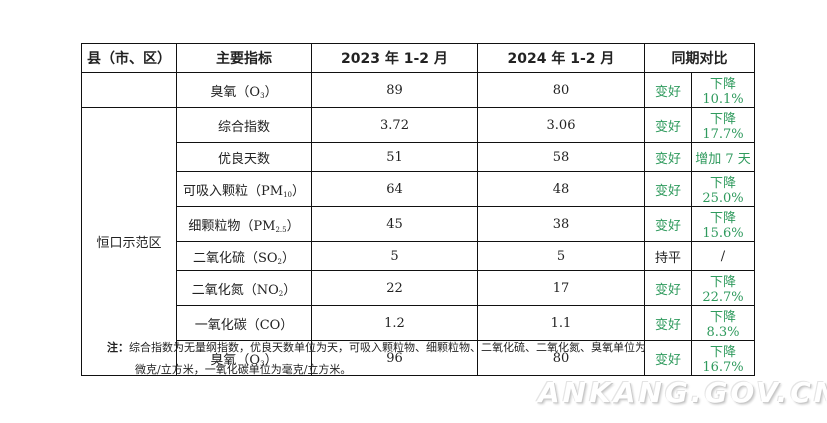 Image resolution: width=827 pixels, height=423 pixels. What do you see at coordinates (394, 224) in the screenshot?
I see `value-2023: 45` at bounding box center [394, 224].